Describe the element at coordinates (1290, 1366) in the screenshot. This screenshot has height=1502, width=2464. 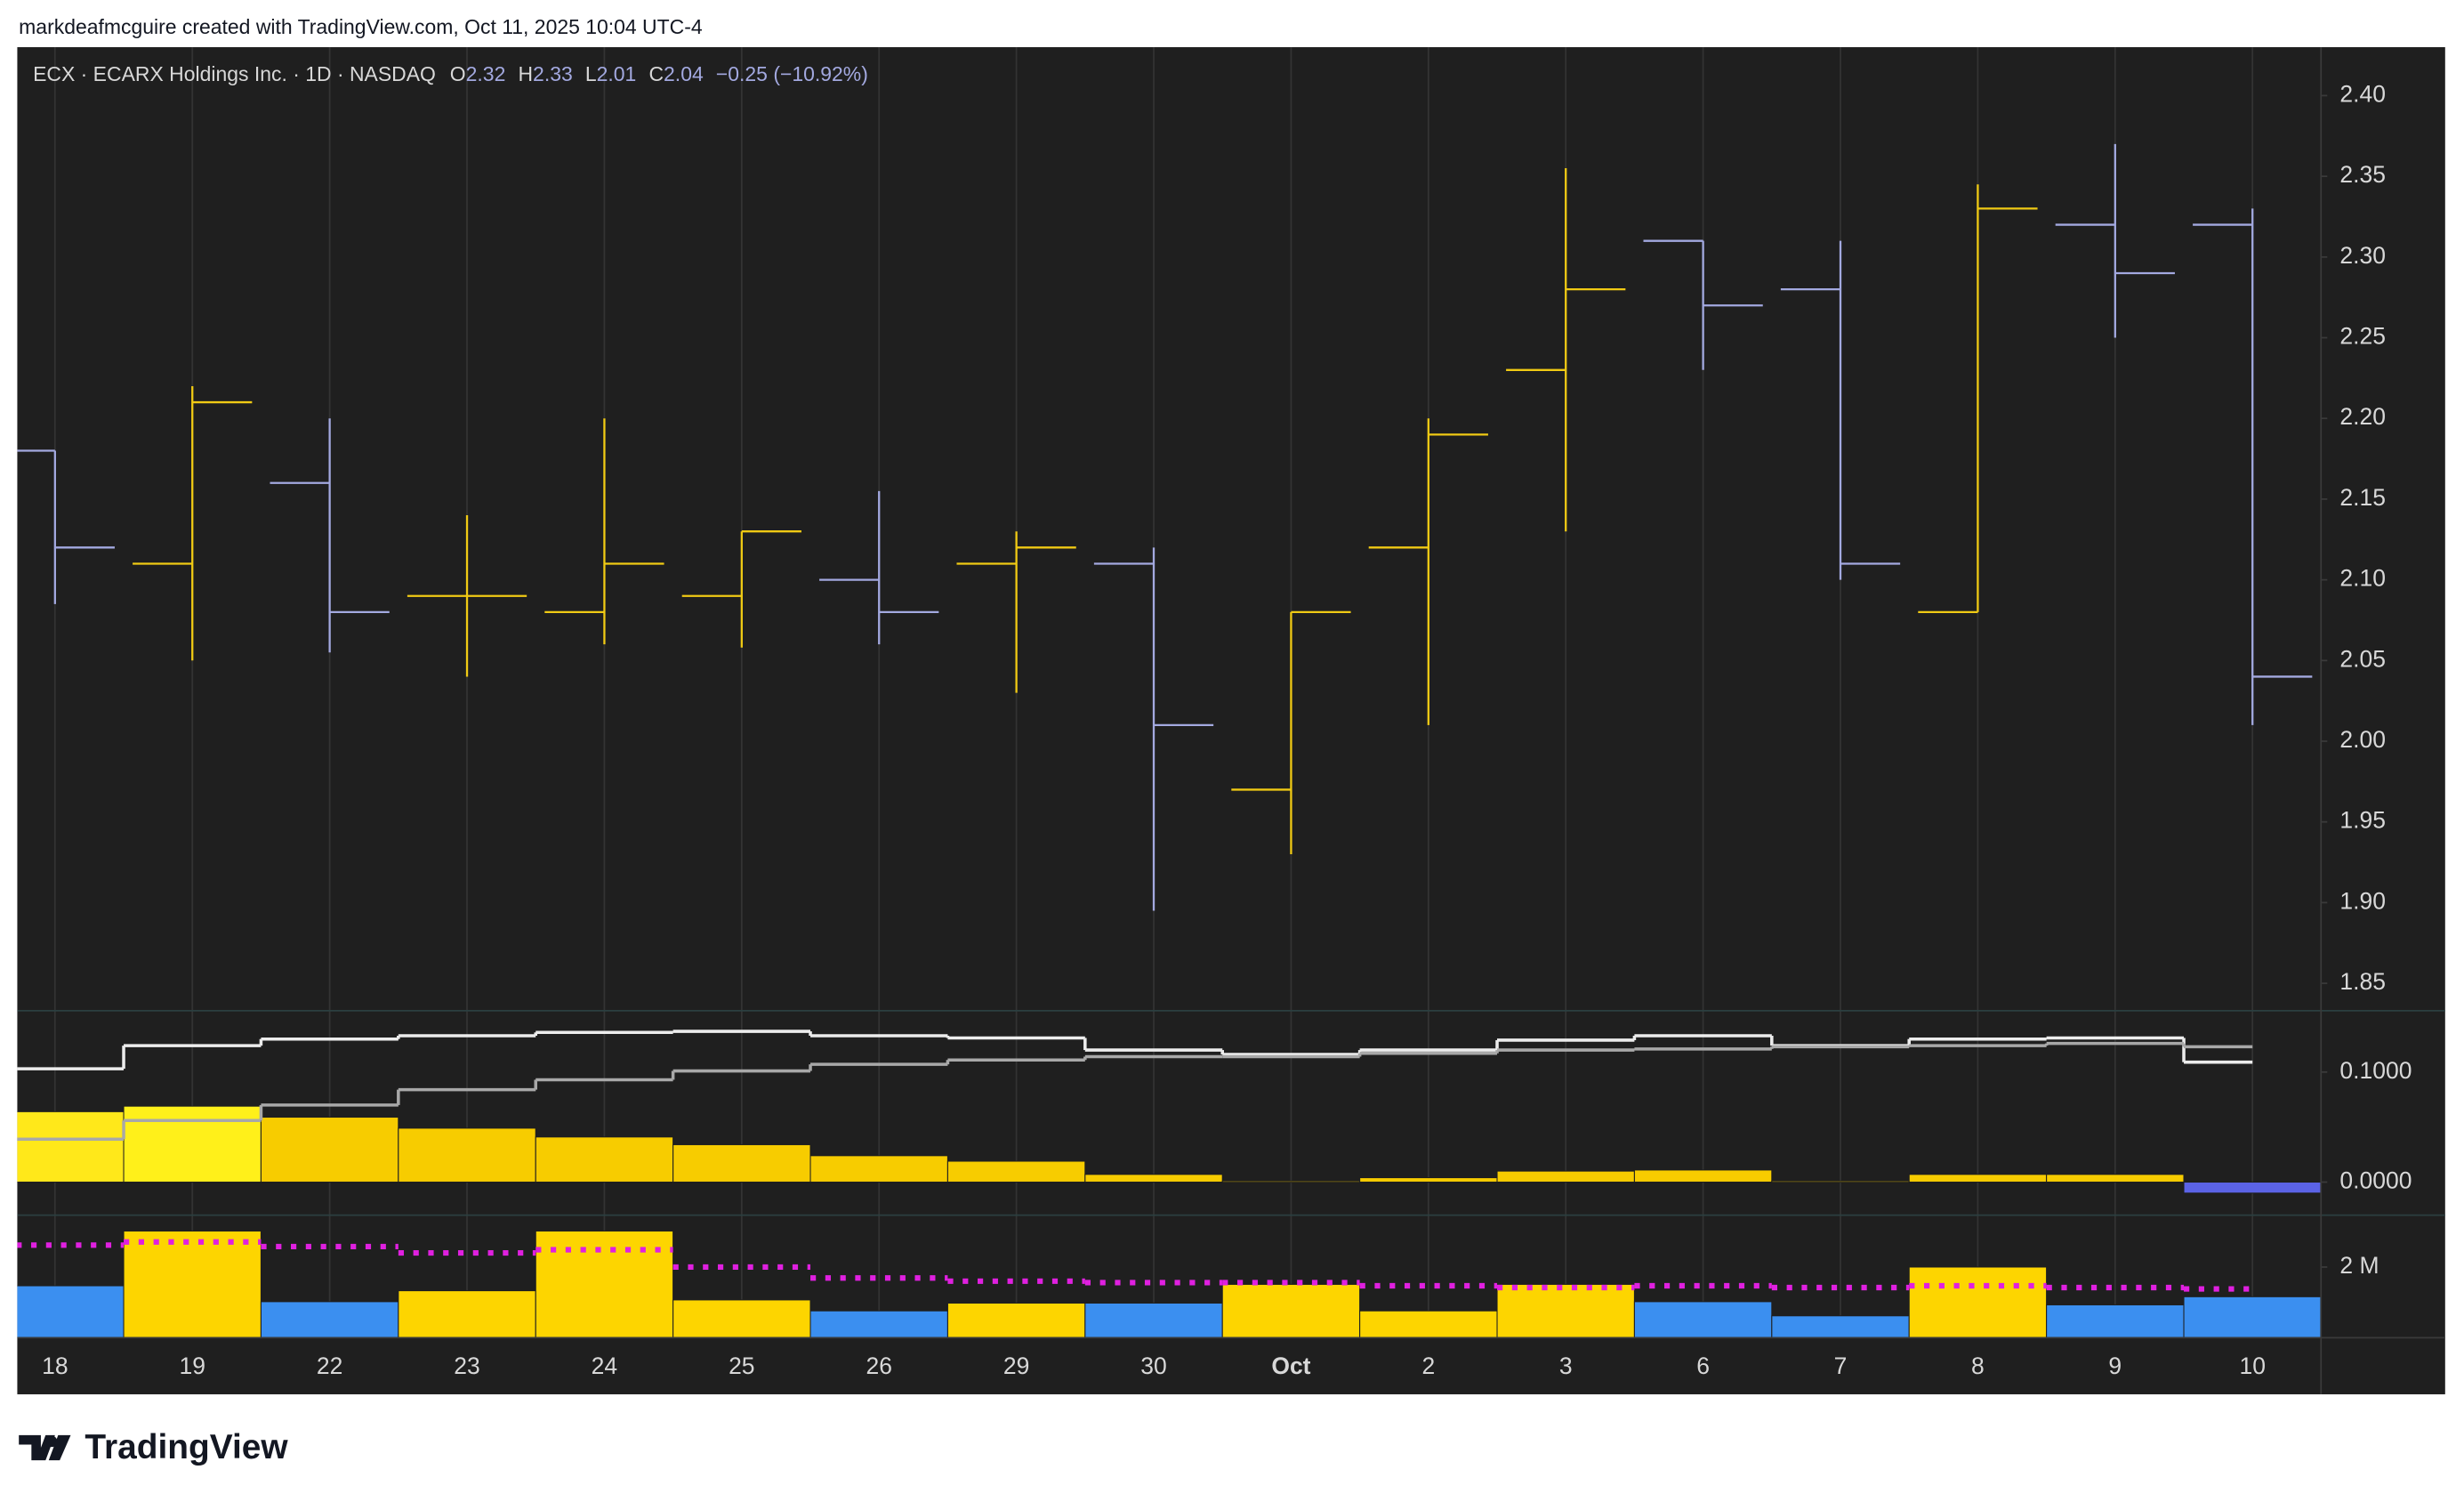
I see `x-tick-label: Oct` at that location.